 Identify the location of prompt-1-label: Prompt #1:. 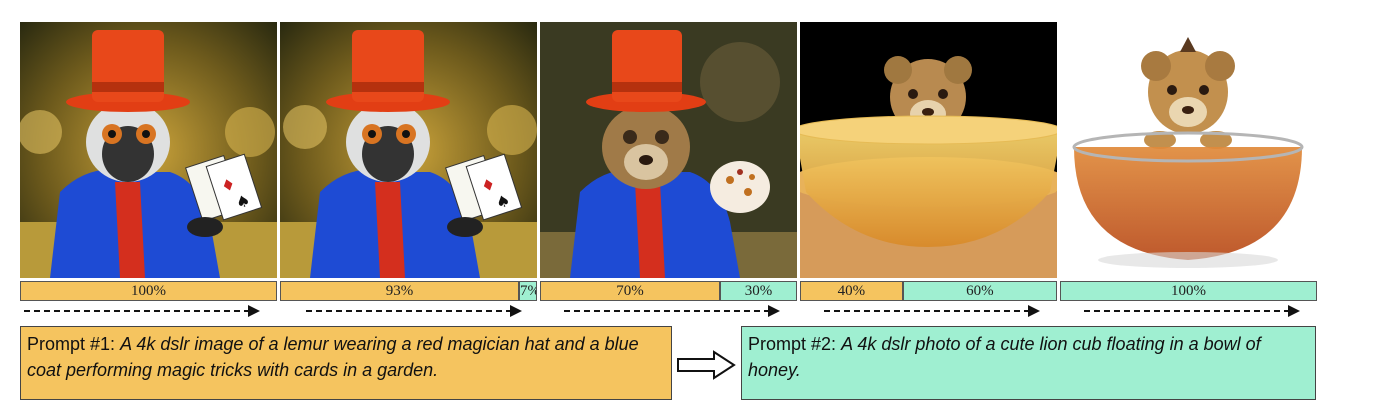
(71, 344).